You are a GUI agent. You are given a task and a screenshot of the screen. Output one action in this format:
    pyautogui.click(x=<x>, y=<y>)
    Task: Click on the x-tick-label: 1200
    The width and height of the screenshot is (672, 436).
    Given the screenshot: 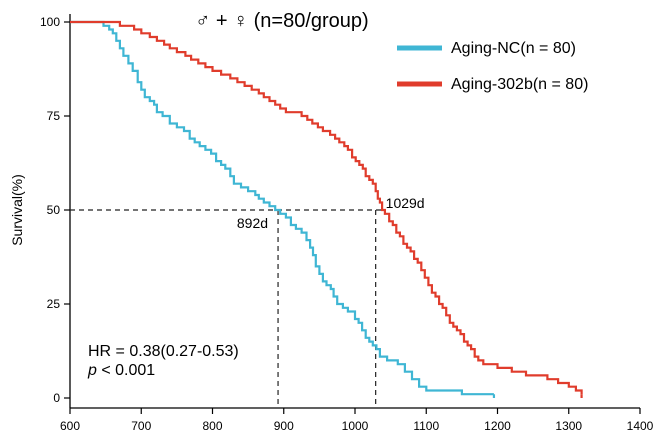 What is the action you would take?
    pyautogui.click(x=497, y=426)
    